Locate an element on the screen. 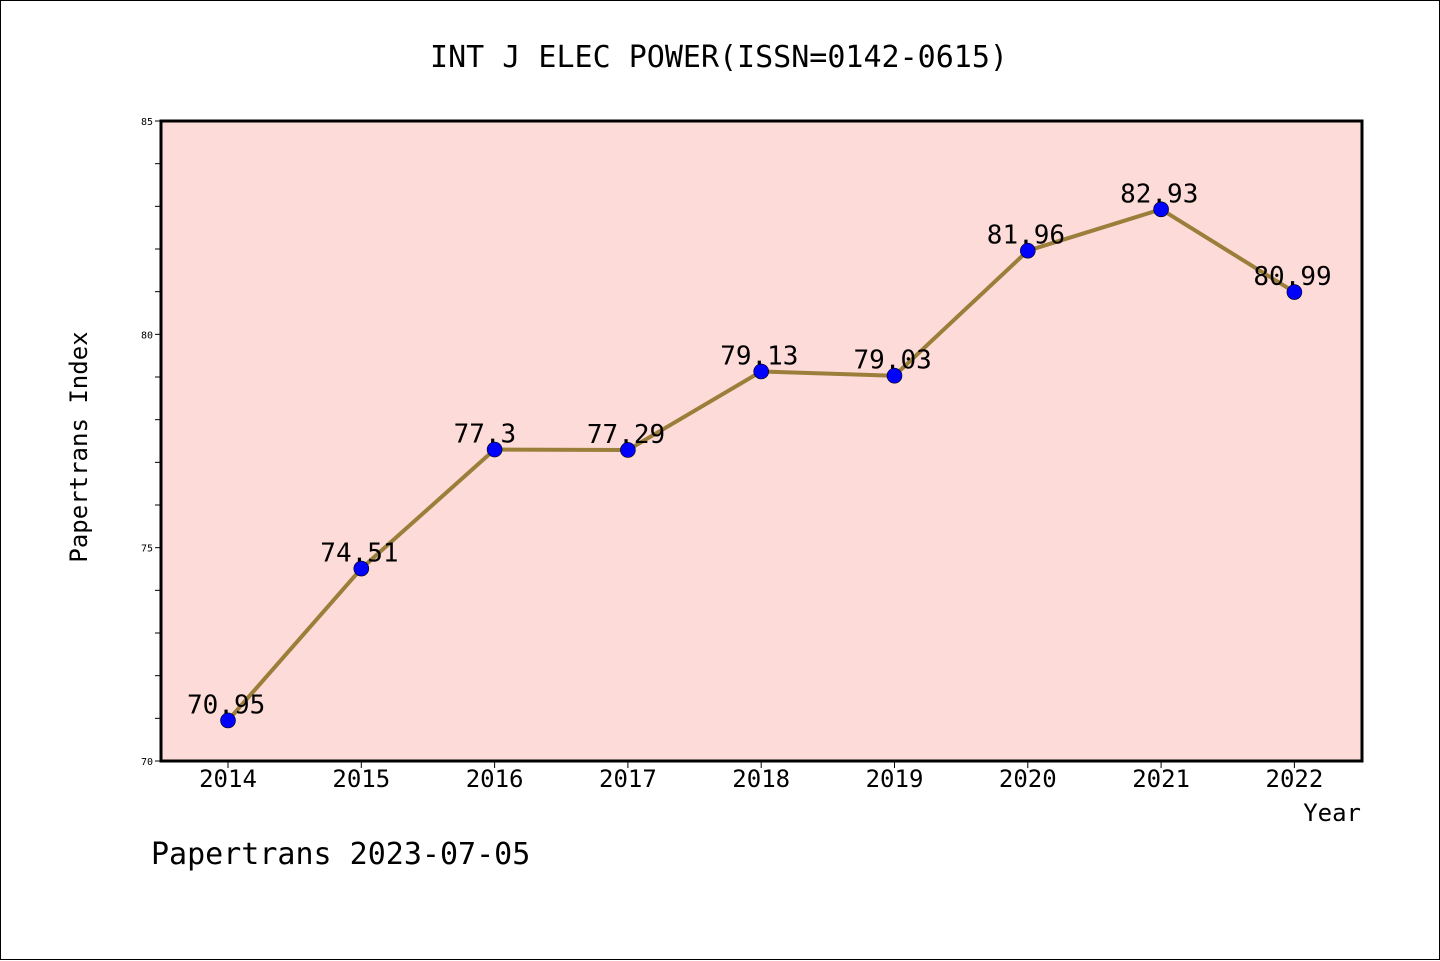 The image size is (1440, 961). data-point-2021 is located at coordinates (1161, 209).